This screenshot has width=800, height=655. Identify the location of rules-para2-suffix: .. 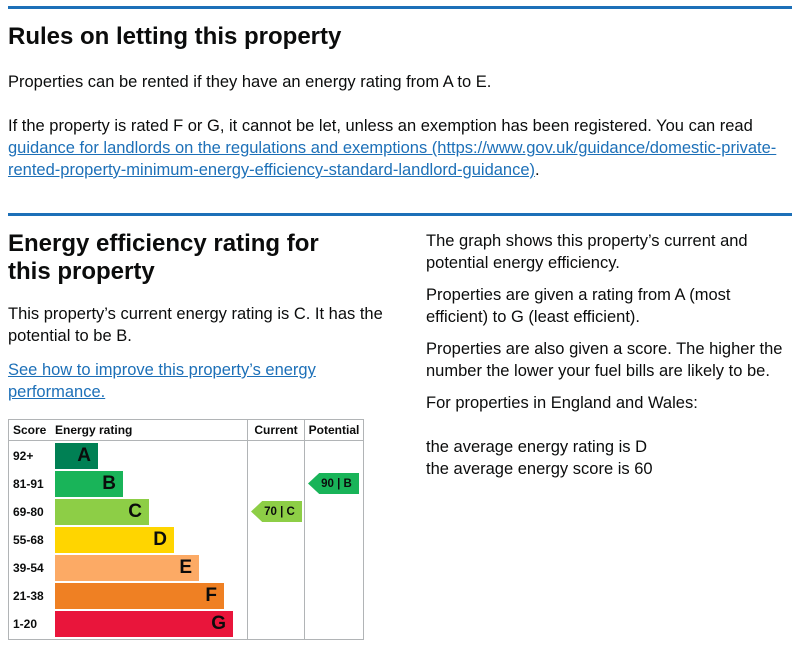
(537, 170).